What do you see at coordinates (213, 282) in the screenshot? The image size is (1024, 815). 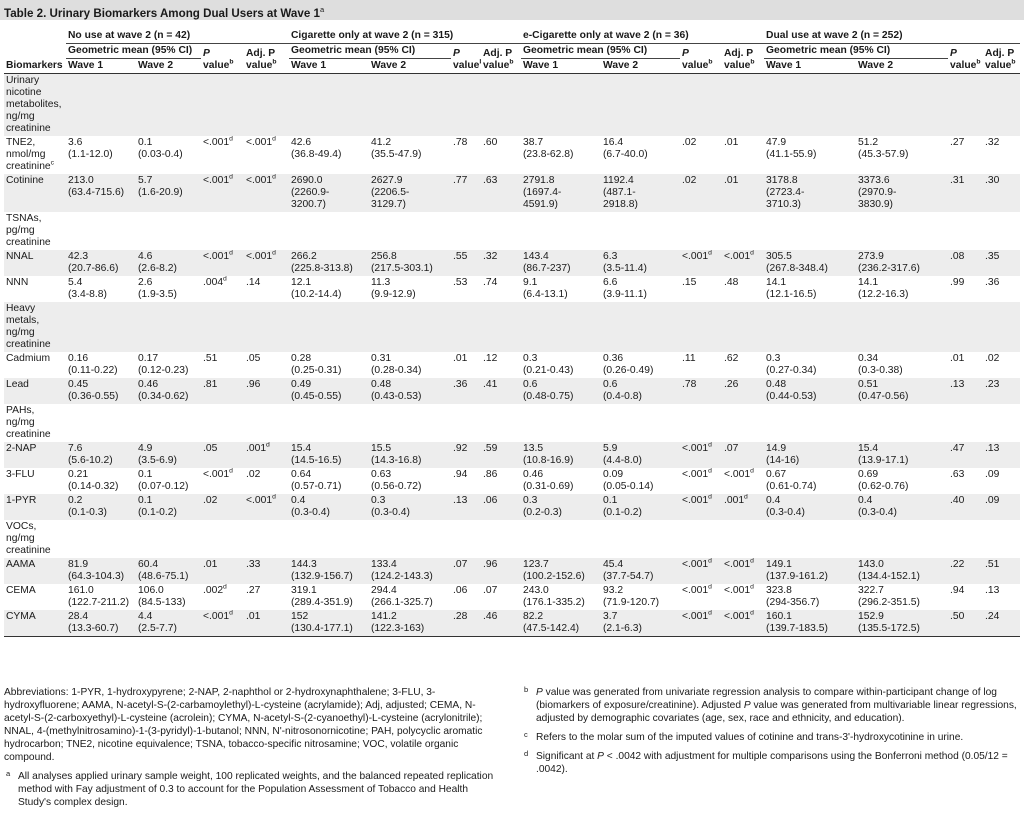 I see `p-value-text: .004` at bounding box center [213, 282].